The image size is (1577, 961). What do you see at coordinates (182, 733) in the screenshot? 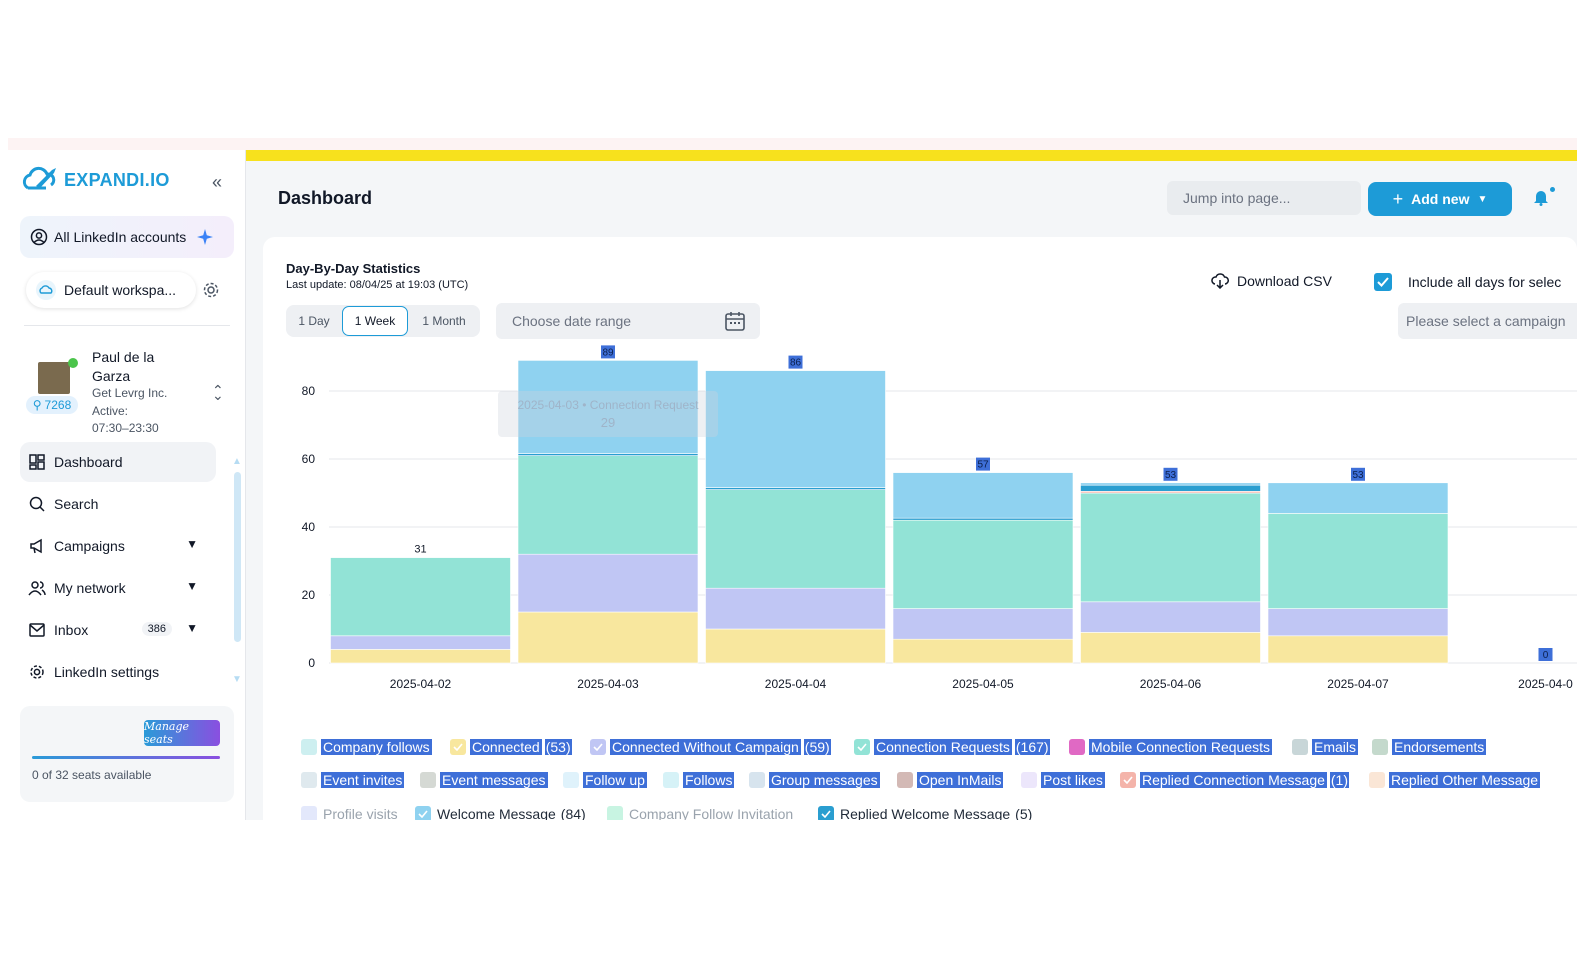
I see `manage-seats-button: Manage seats` at bounding box center [182, 733].